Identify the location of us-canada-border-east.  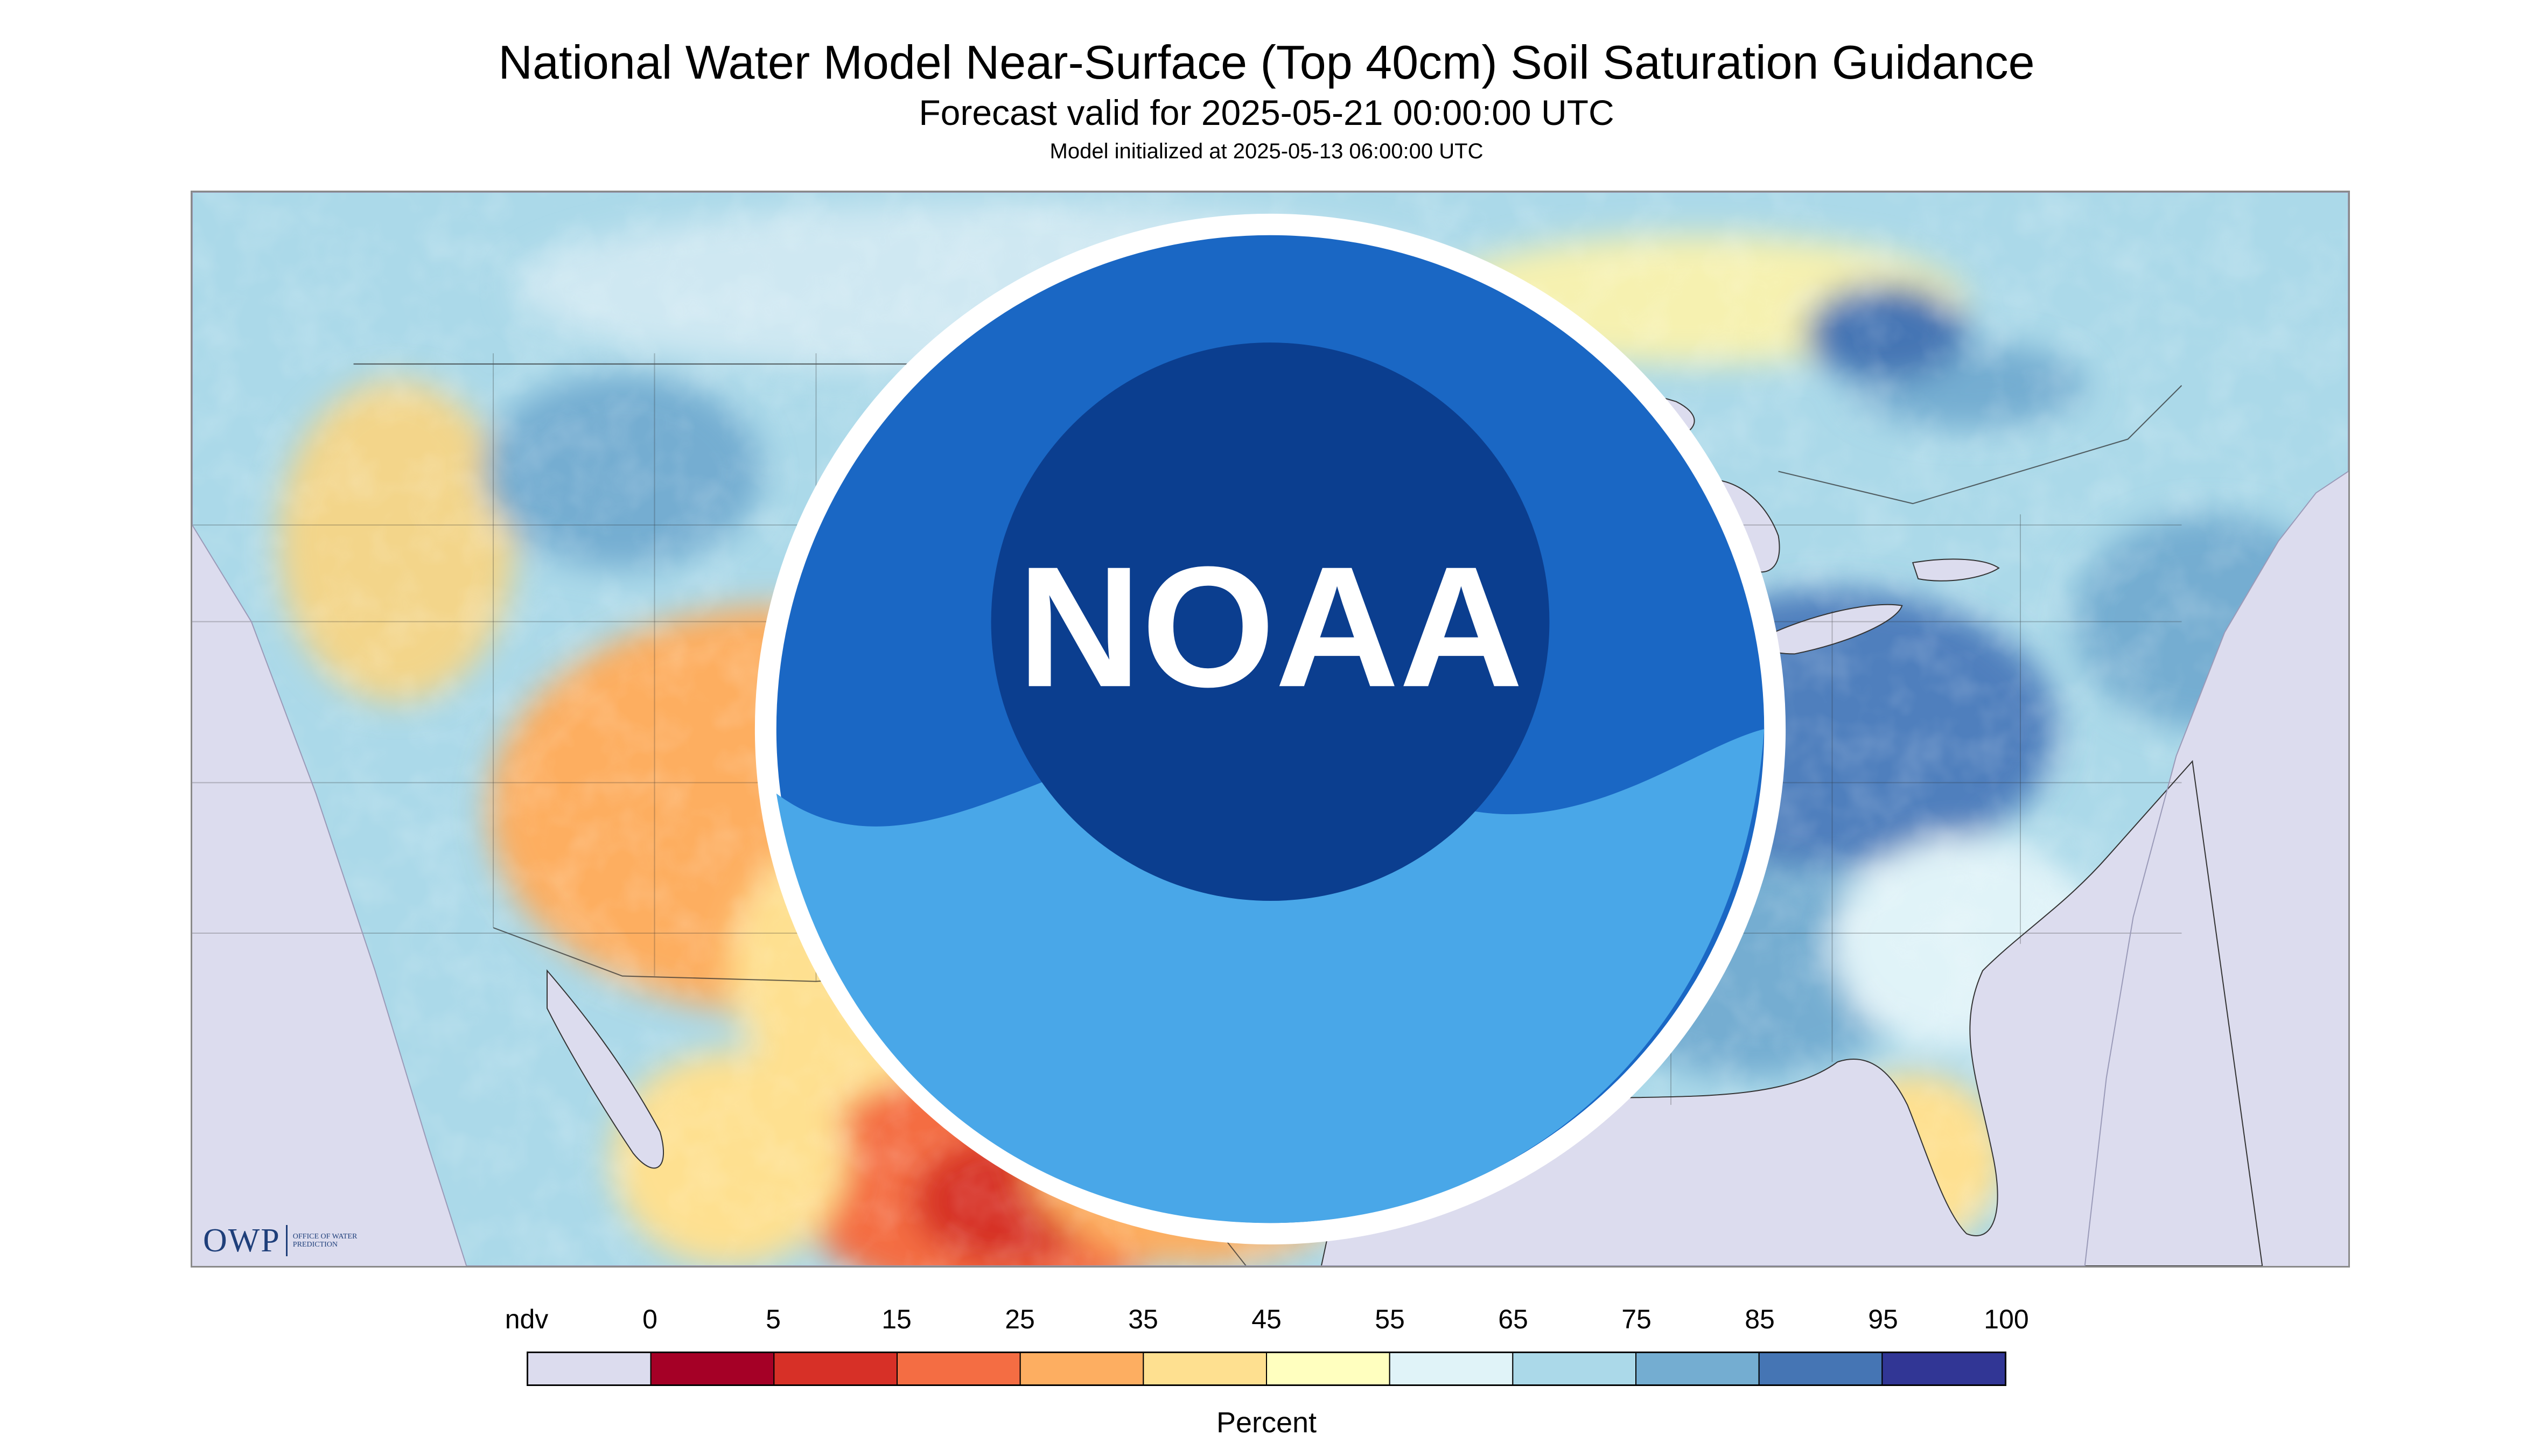
(1980, 445).